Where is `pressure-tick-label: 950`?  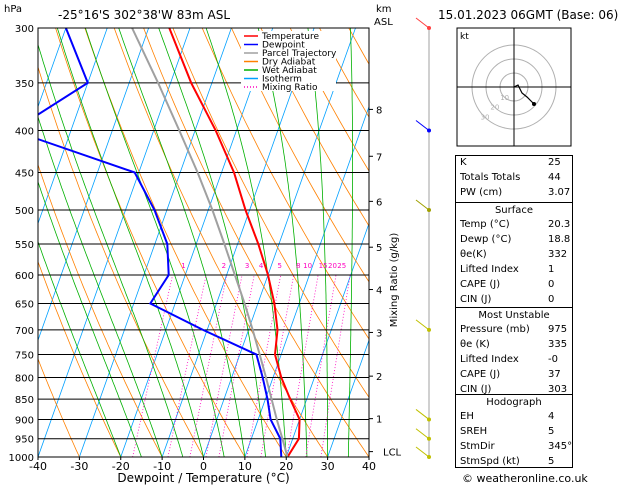
pressure-tick-label: 950 is located at coordinates (24, 440).